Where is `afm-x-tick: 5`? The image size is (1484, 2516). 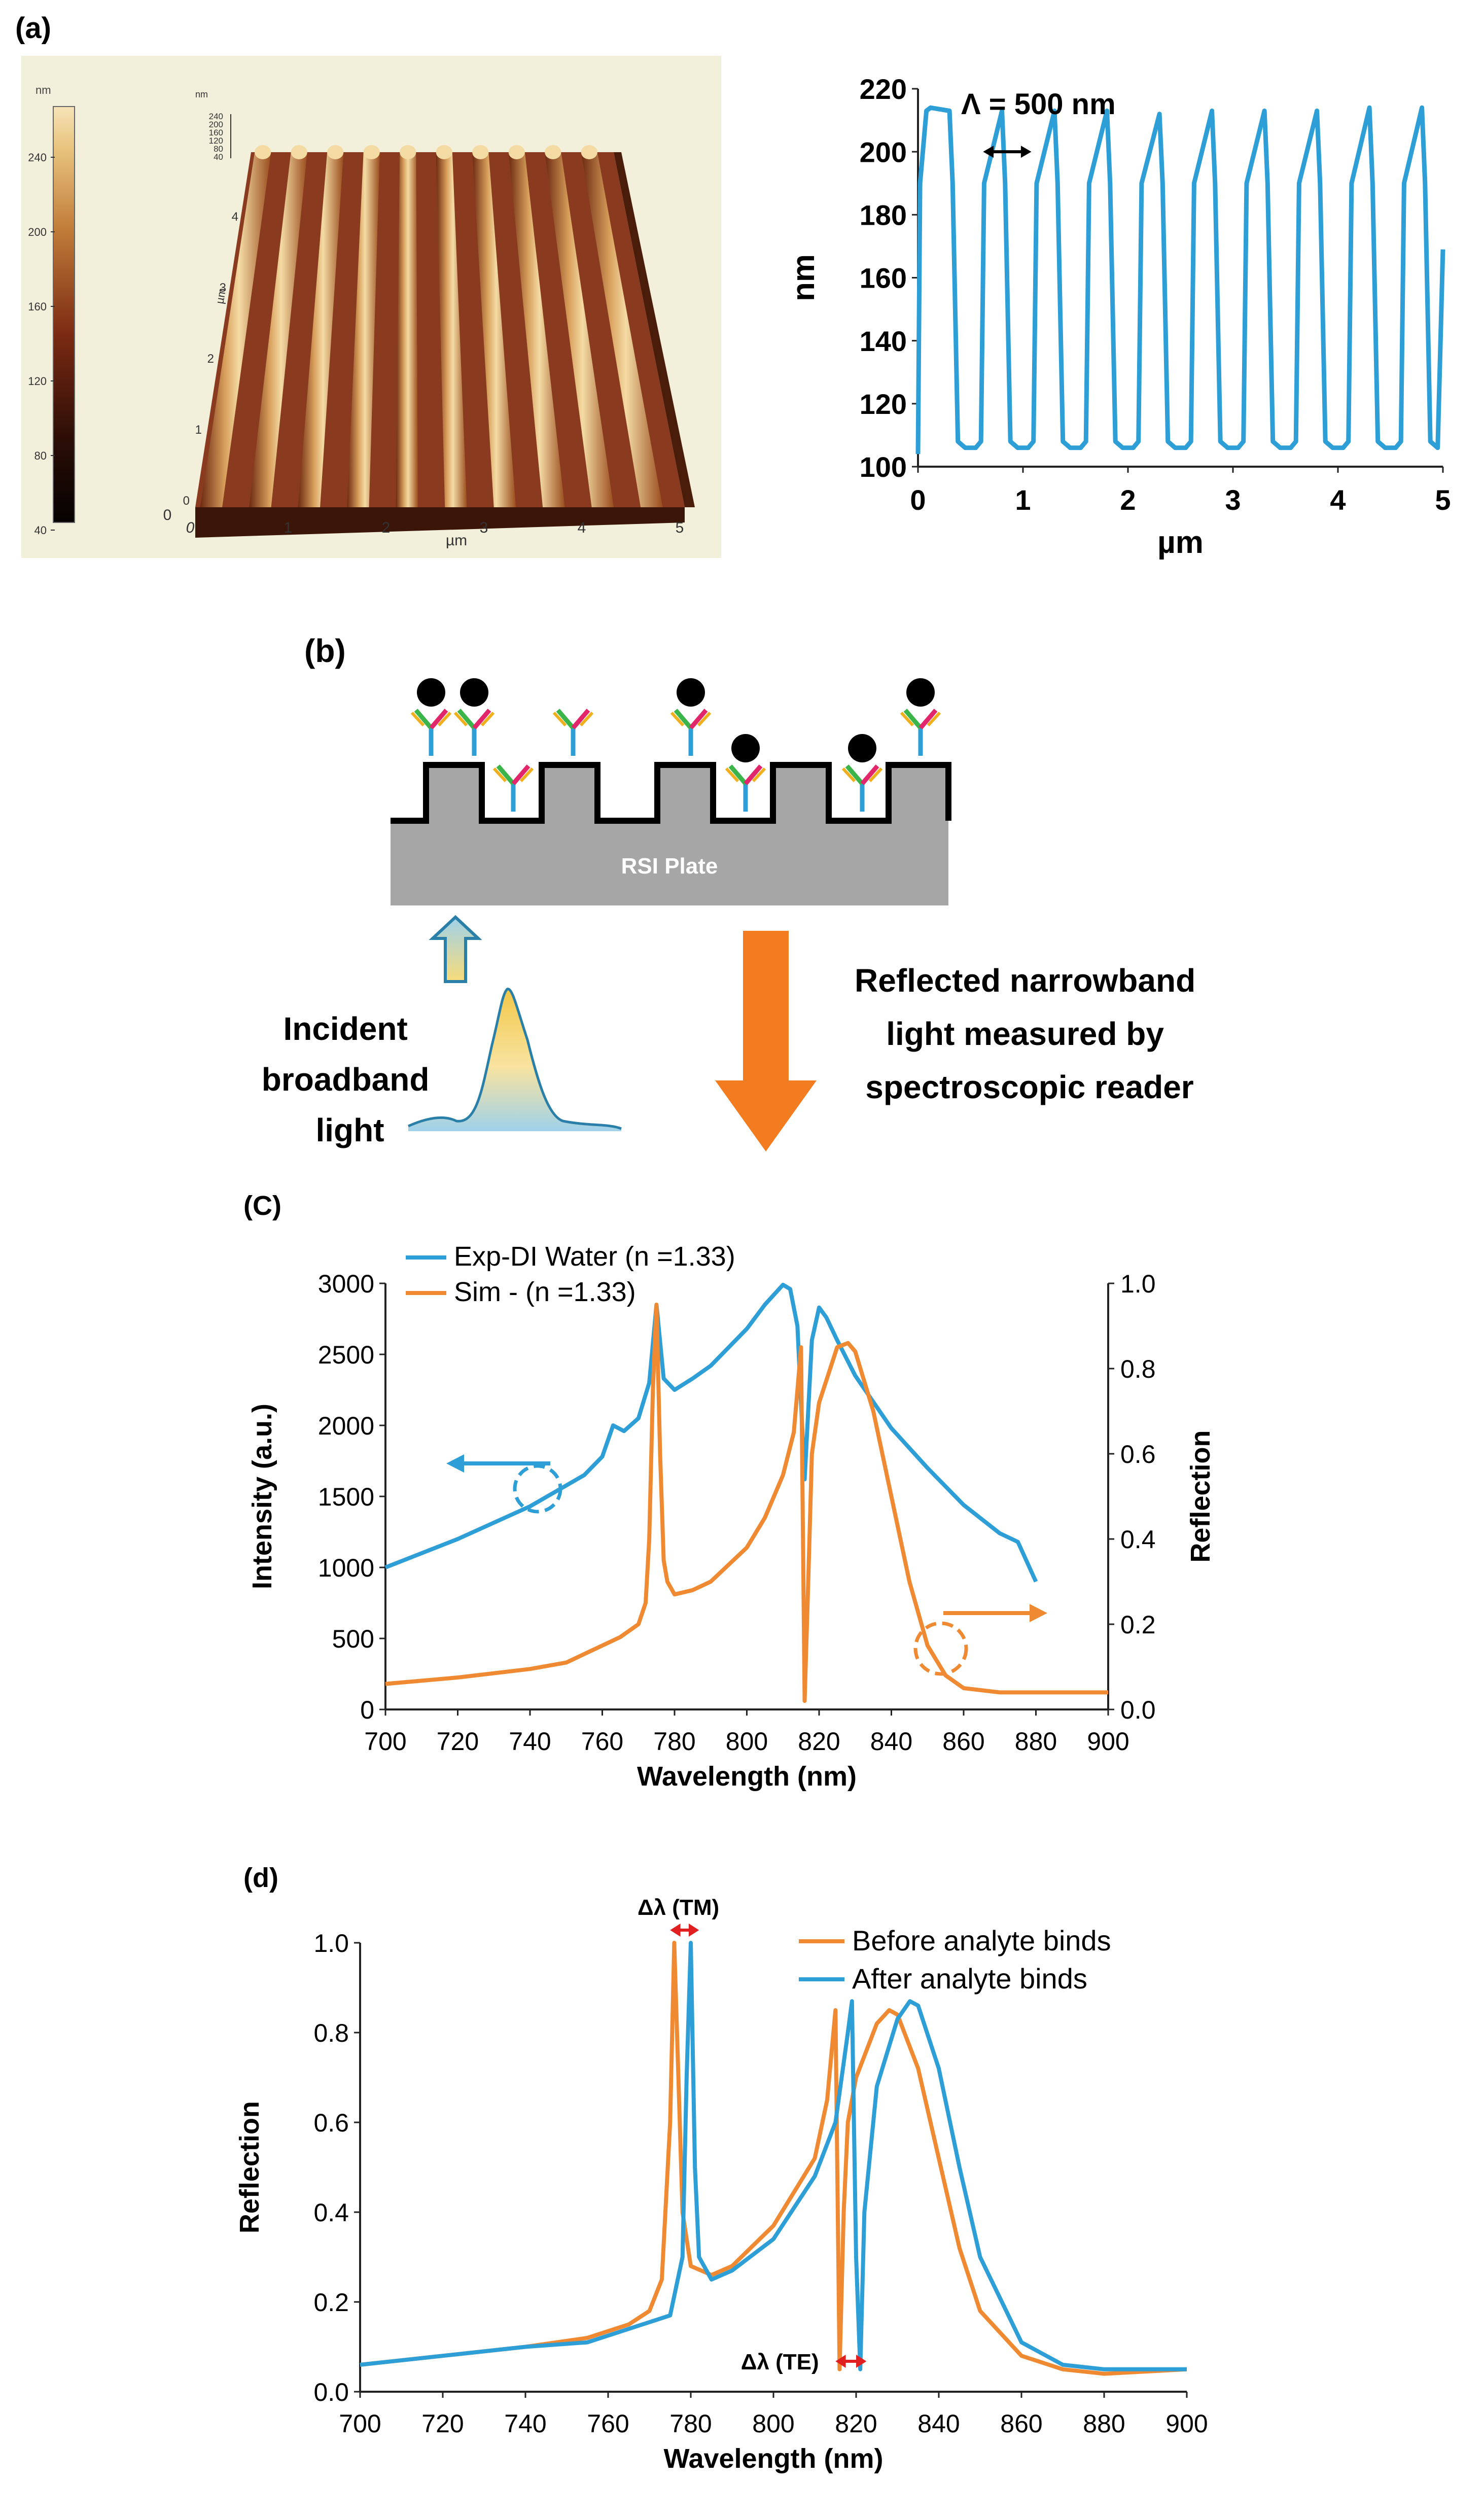
afm-x-tick: 5 is located at coordinates (680, 527).